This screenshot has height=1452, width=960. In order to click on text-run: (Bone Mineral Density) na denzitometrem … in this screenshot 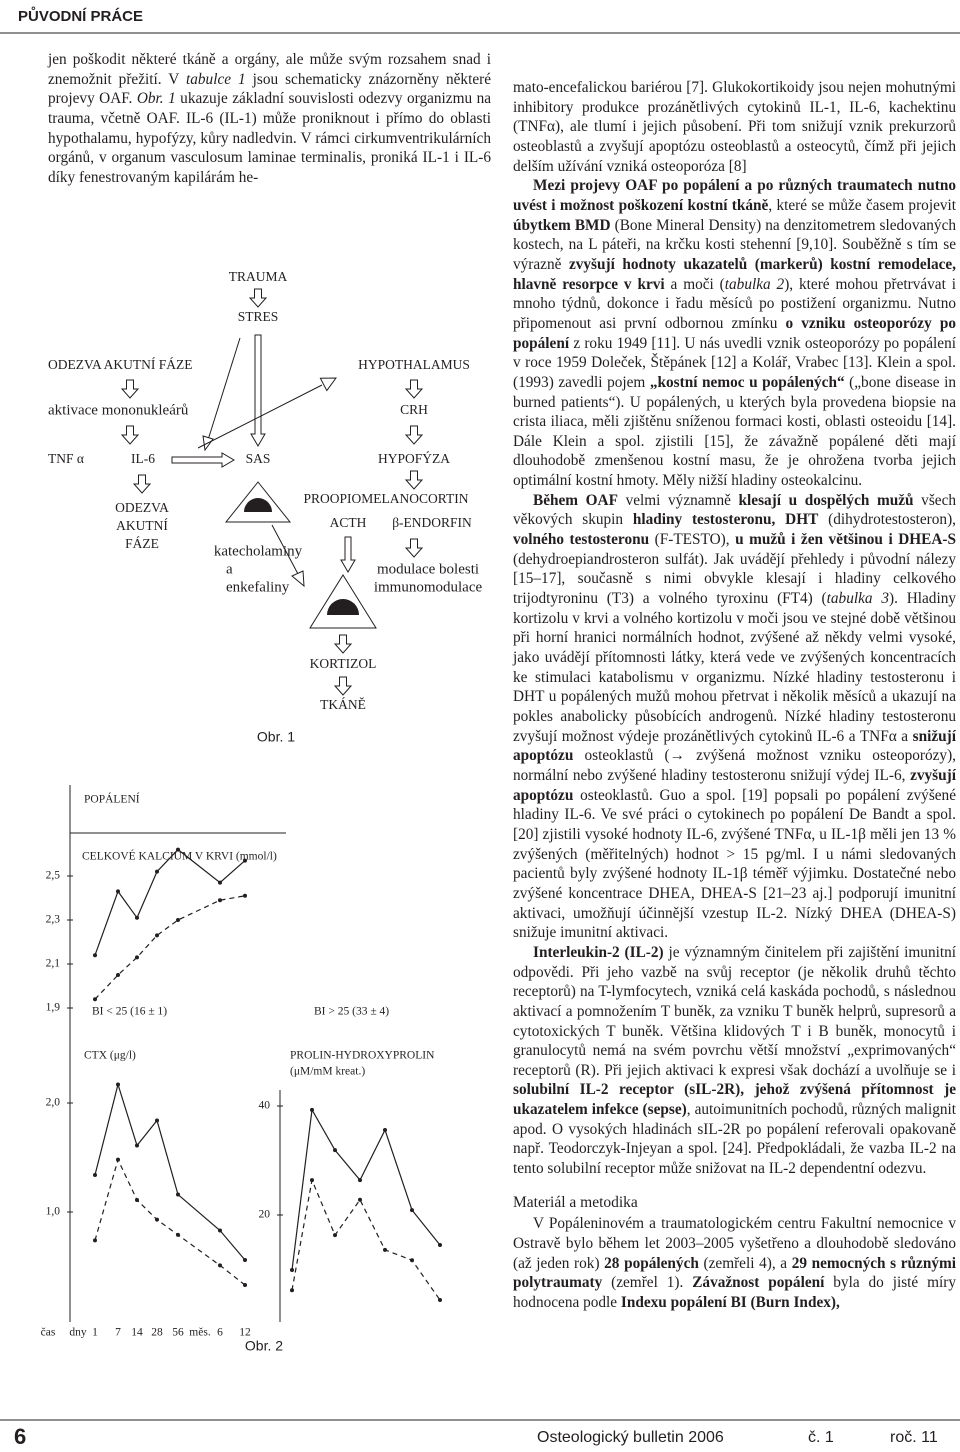, I will do `click(735, 244)`.